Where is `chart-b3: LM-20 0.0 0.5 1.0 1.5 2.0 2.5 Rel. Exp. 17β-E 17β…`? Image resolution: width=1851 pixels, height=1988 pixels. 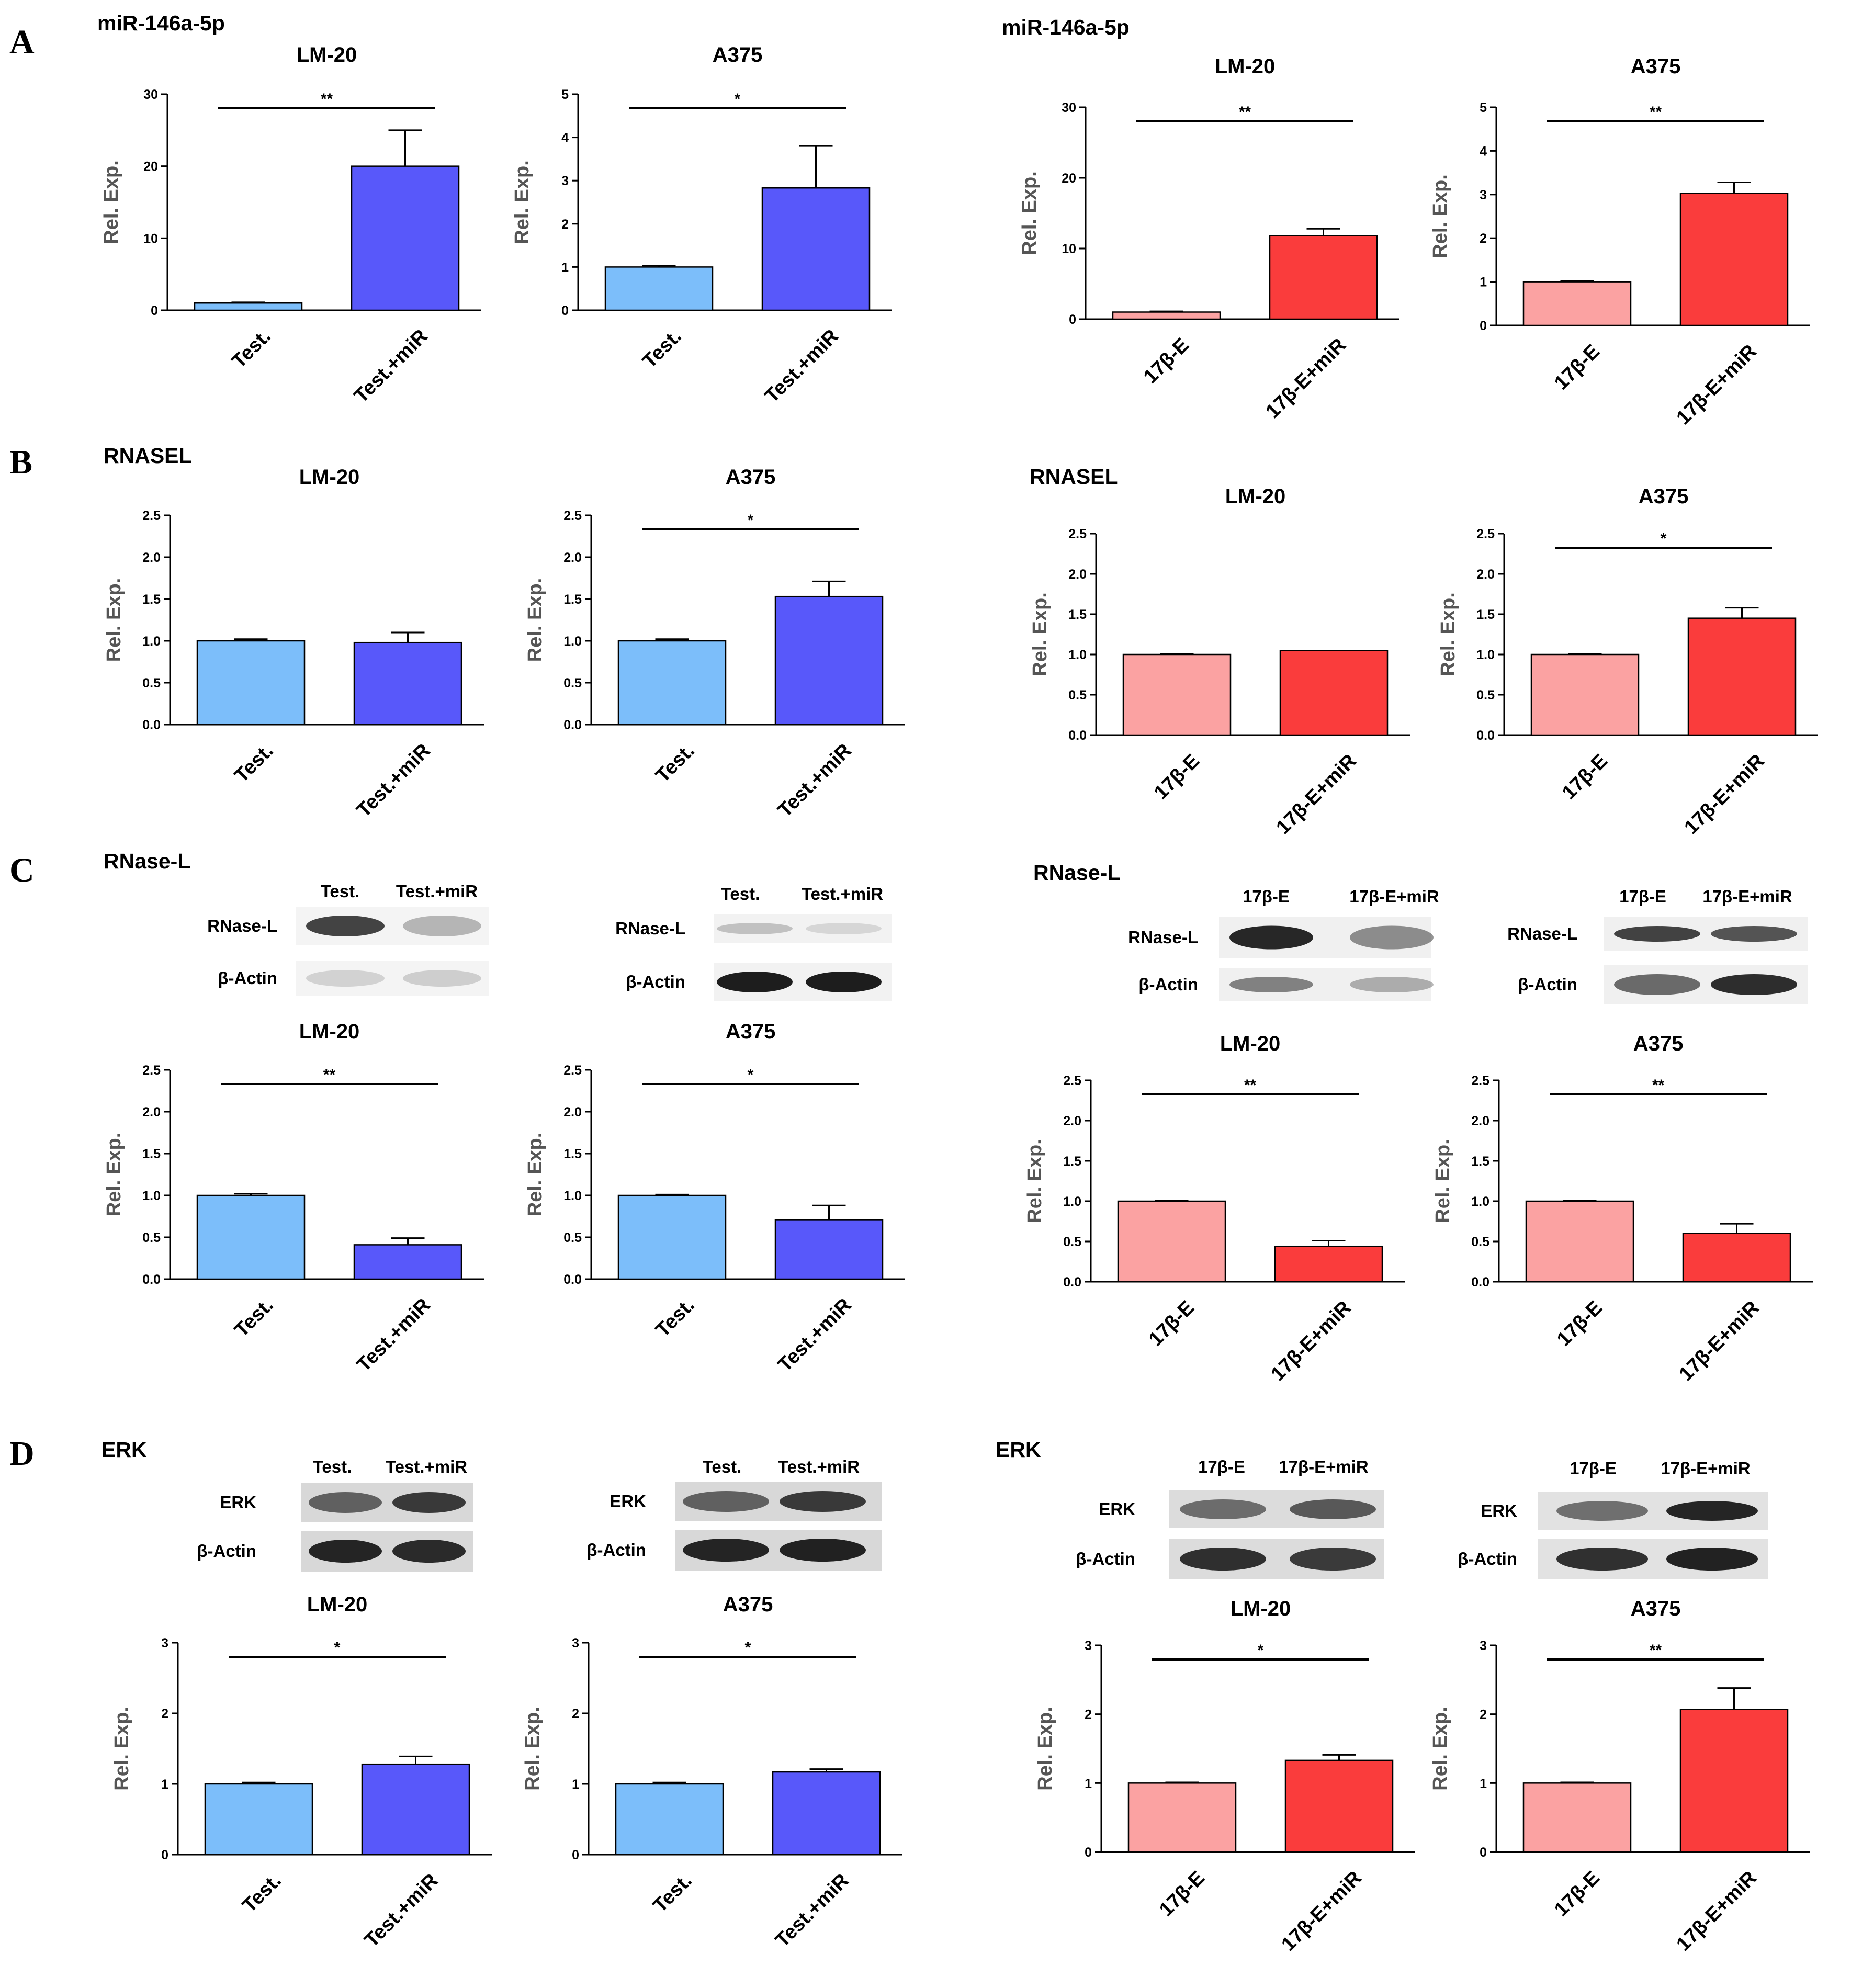 chart-b3: LM-20 0.0 0.5 1.0 1.5 2.0 2.5 Rel. Exp. 17β-E 17β… is located at coordinates (1220, 662).